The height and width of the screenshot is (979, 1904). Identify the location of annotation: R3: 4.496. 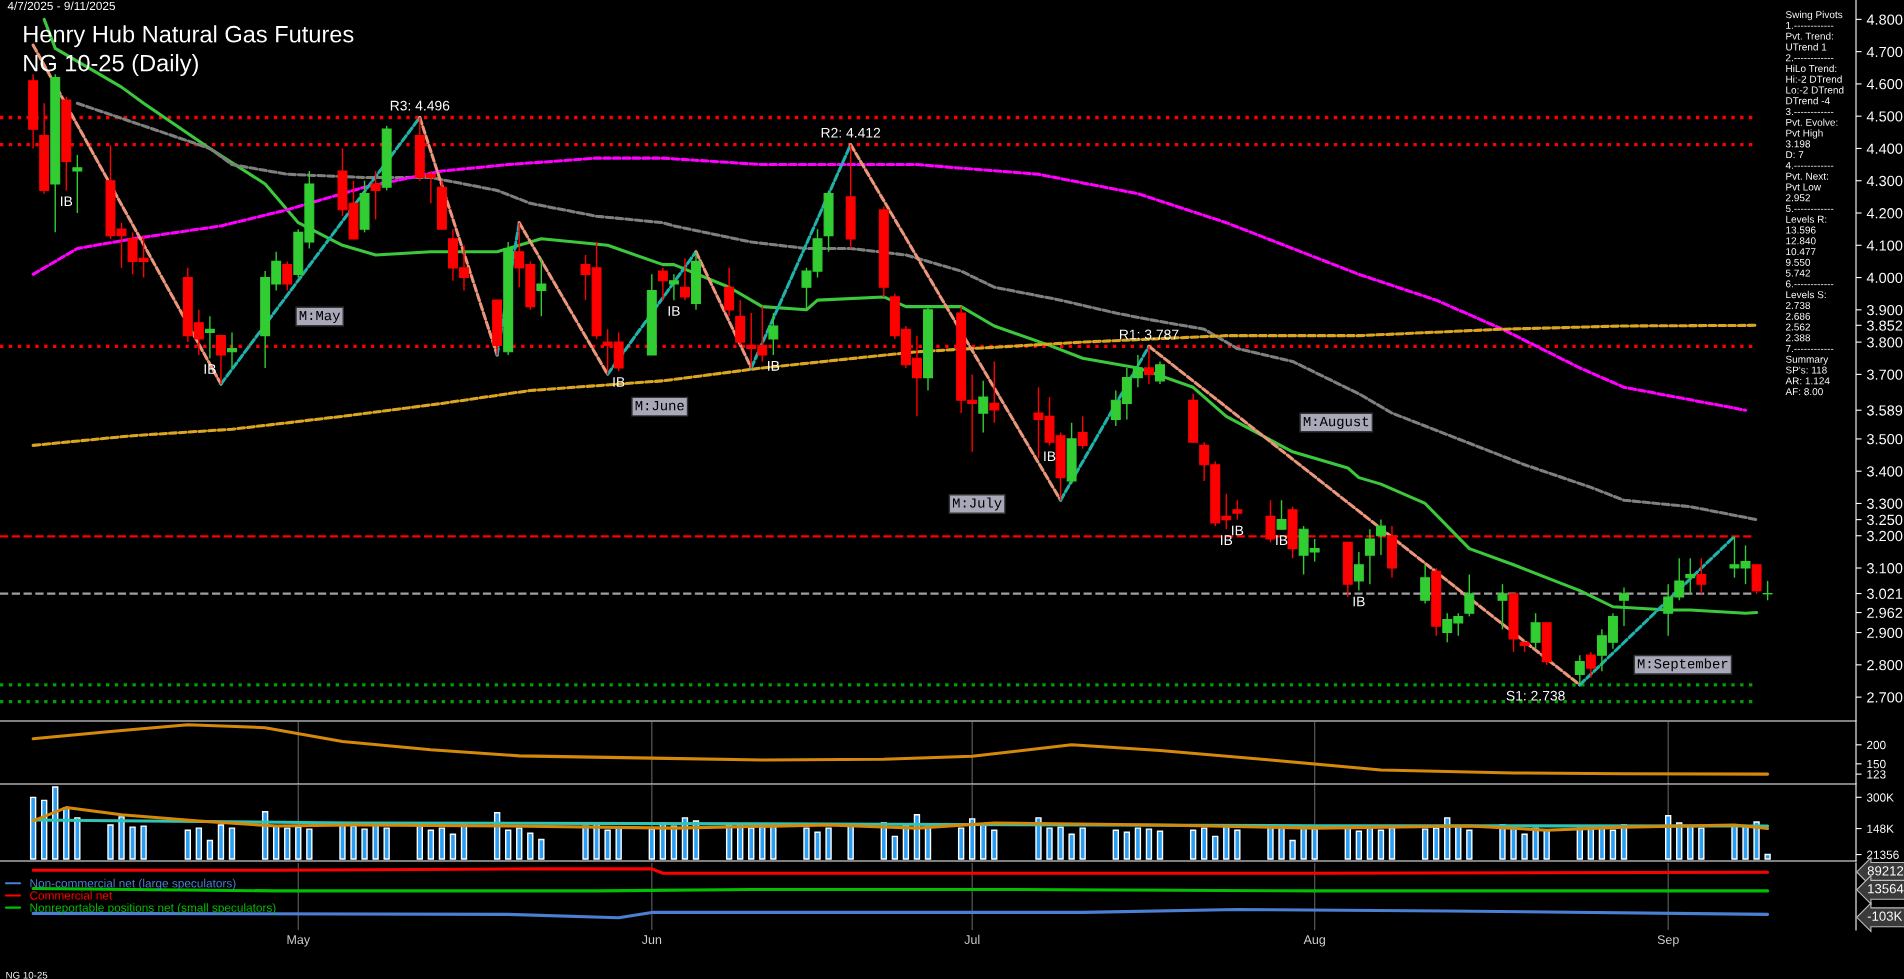
(420, 105).